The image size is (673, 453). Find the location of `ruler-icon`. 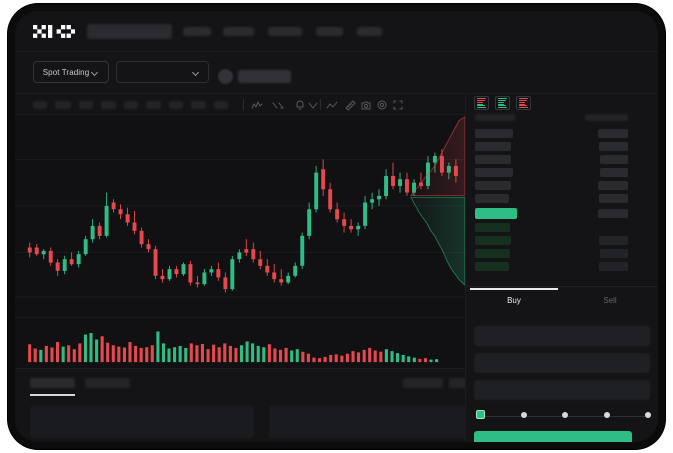

ruler-icon is located at coordinates (350, 105).